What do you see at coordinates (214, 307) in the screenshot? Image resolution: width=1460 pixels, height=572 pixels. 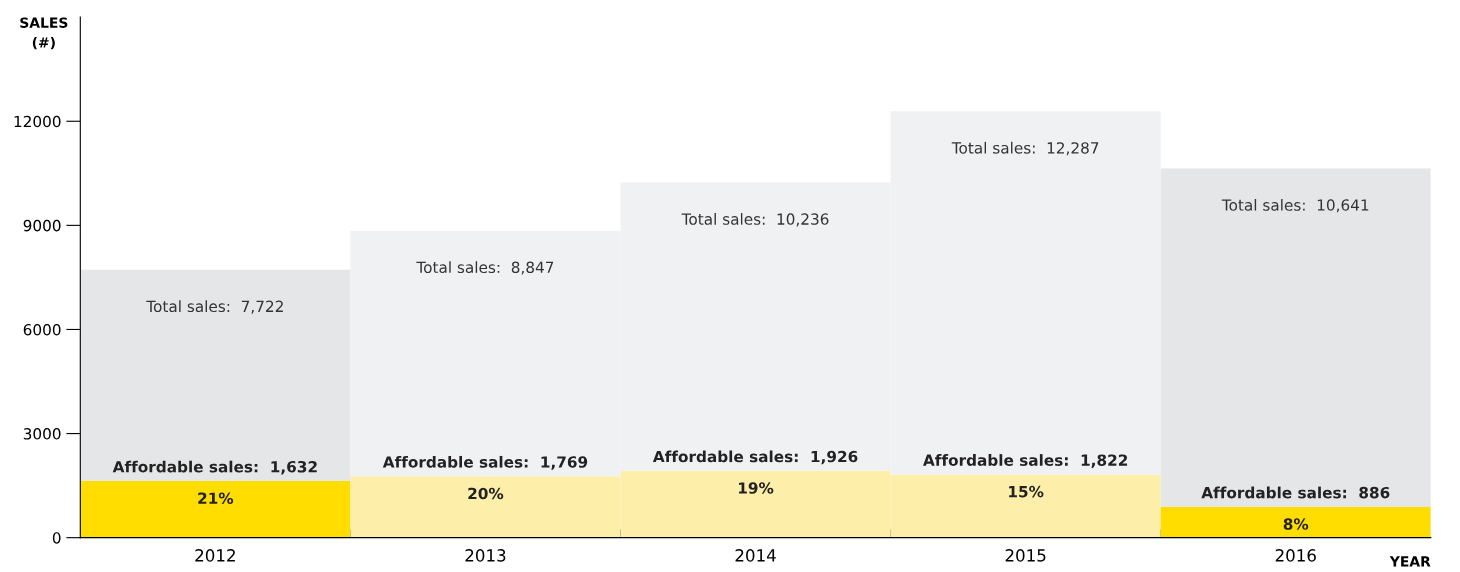 I see `total-label: Total sales: 7,722` at bounding box center [214, 307].